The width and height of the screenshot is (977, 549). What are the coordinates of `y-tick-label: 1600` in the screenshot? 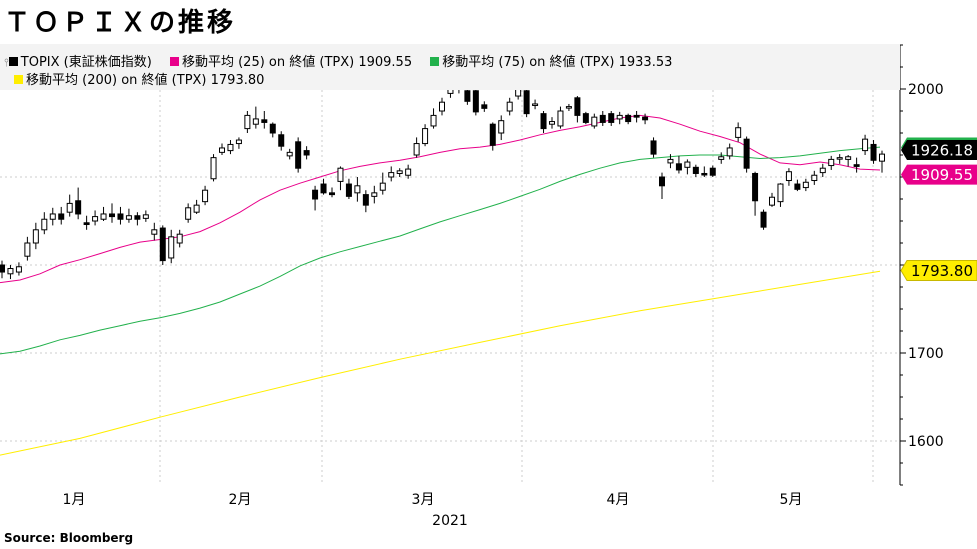 It's located at (926, 442).